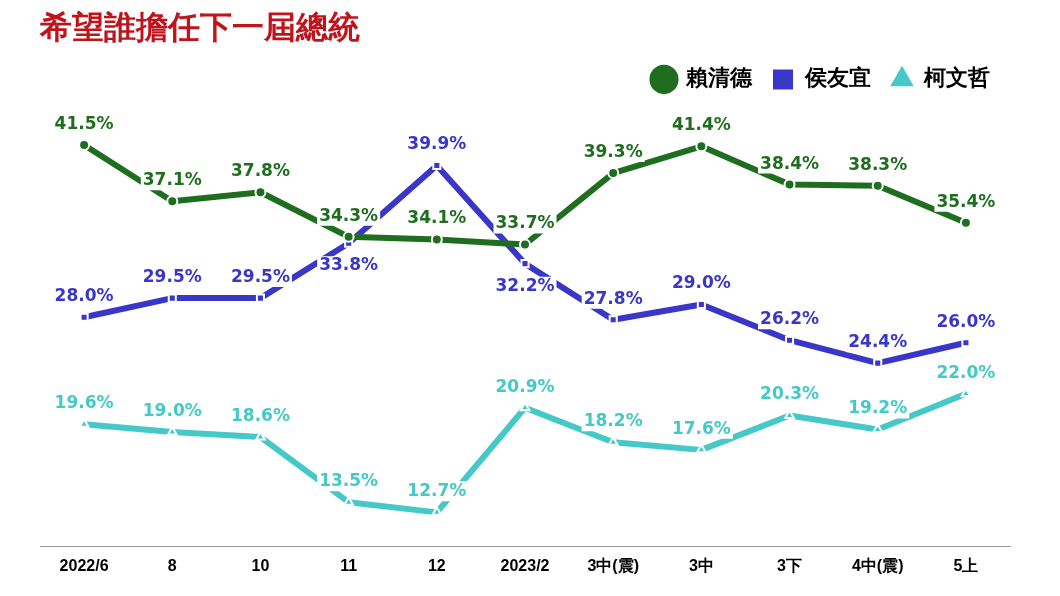 The image size is (1060, 596). What do you see at coordinates (877, 565) in the screenshot?
I see `x-tick-label: 4中(震)` at bounding box center [877, 565].